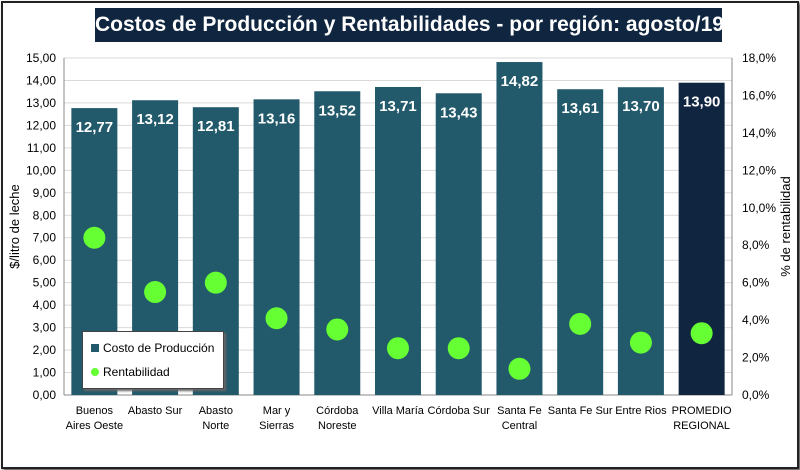 This screenshot has width=800, height=470. I want to click on x-tick-label: Noreste, so click(337, 426).